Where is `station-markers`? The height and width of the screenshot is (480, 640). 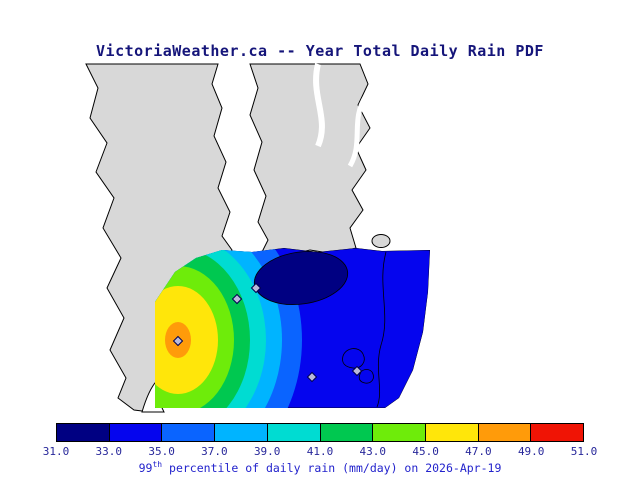
station-markers is located at coordinates (267, 332).